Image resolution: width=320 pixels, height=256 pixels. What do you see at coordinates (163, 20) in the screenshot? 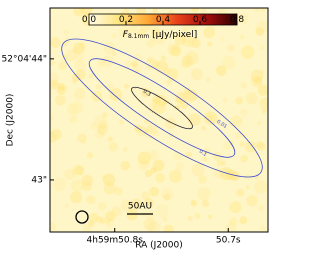
I see `colorbar-tick-label: 0.4` at bounding box center [163, 20].